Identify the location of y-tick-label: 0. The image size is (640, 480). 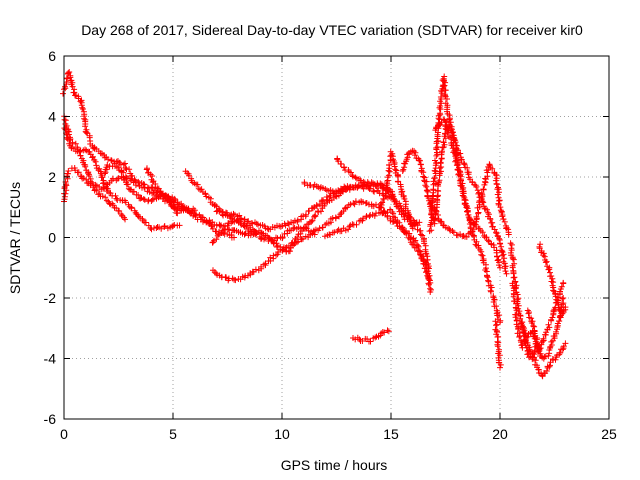
(52, 238).